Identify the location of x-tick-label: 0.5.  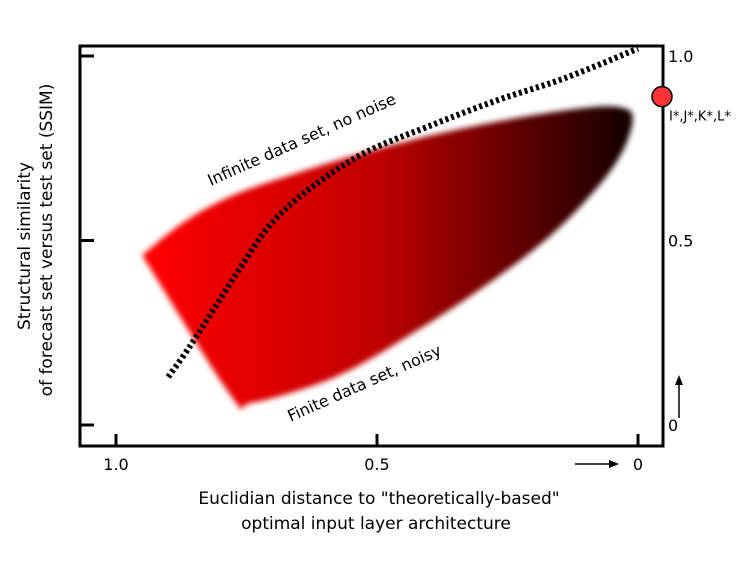
(376, 464).